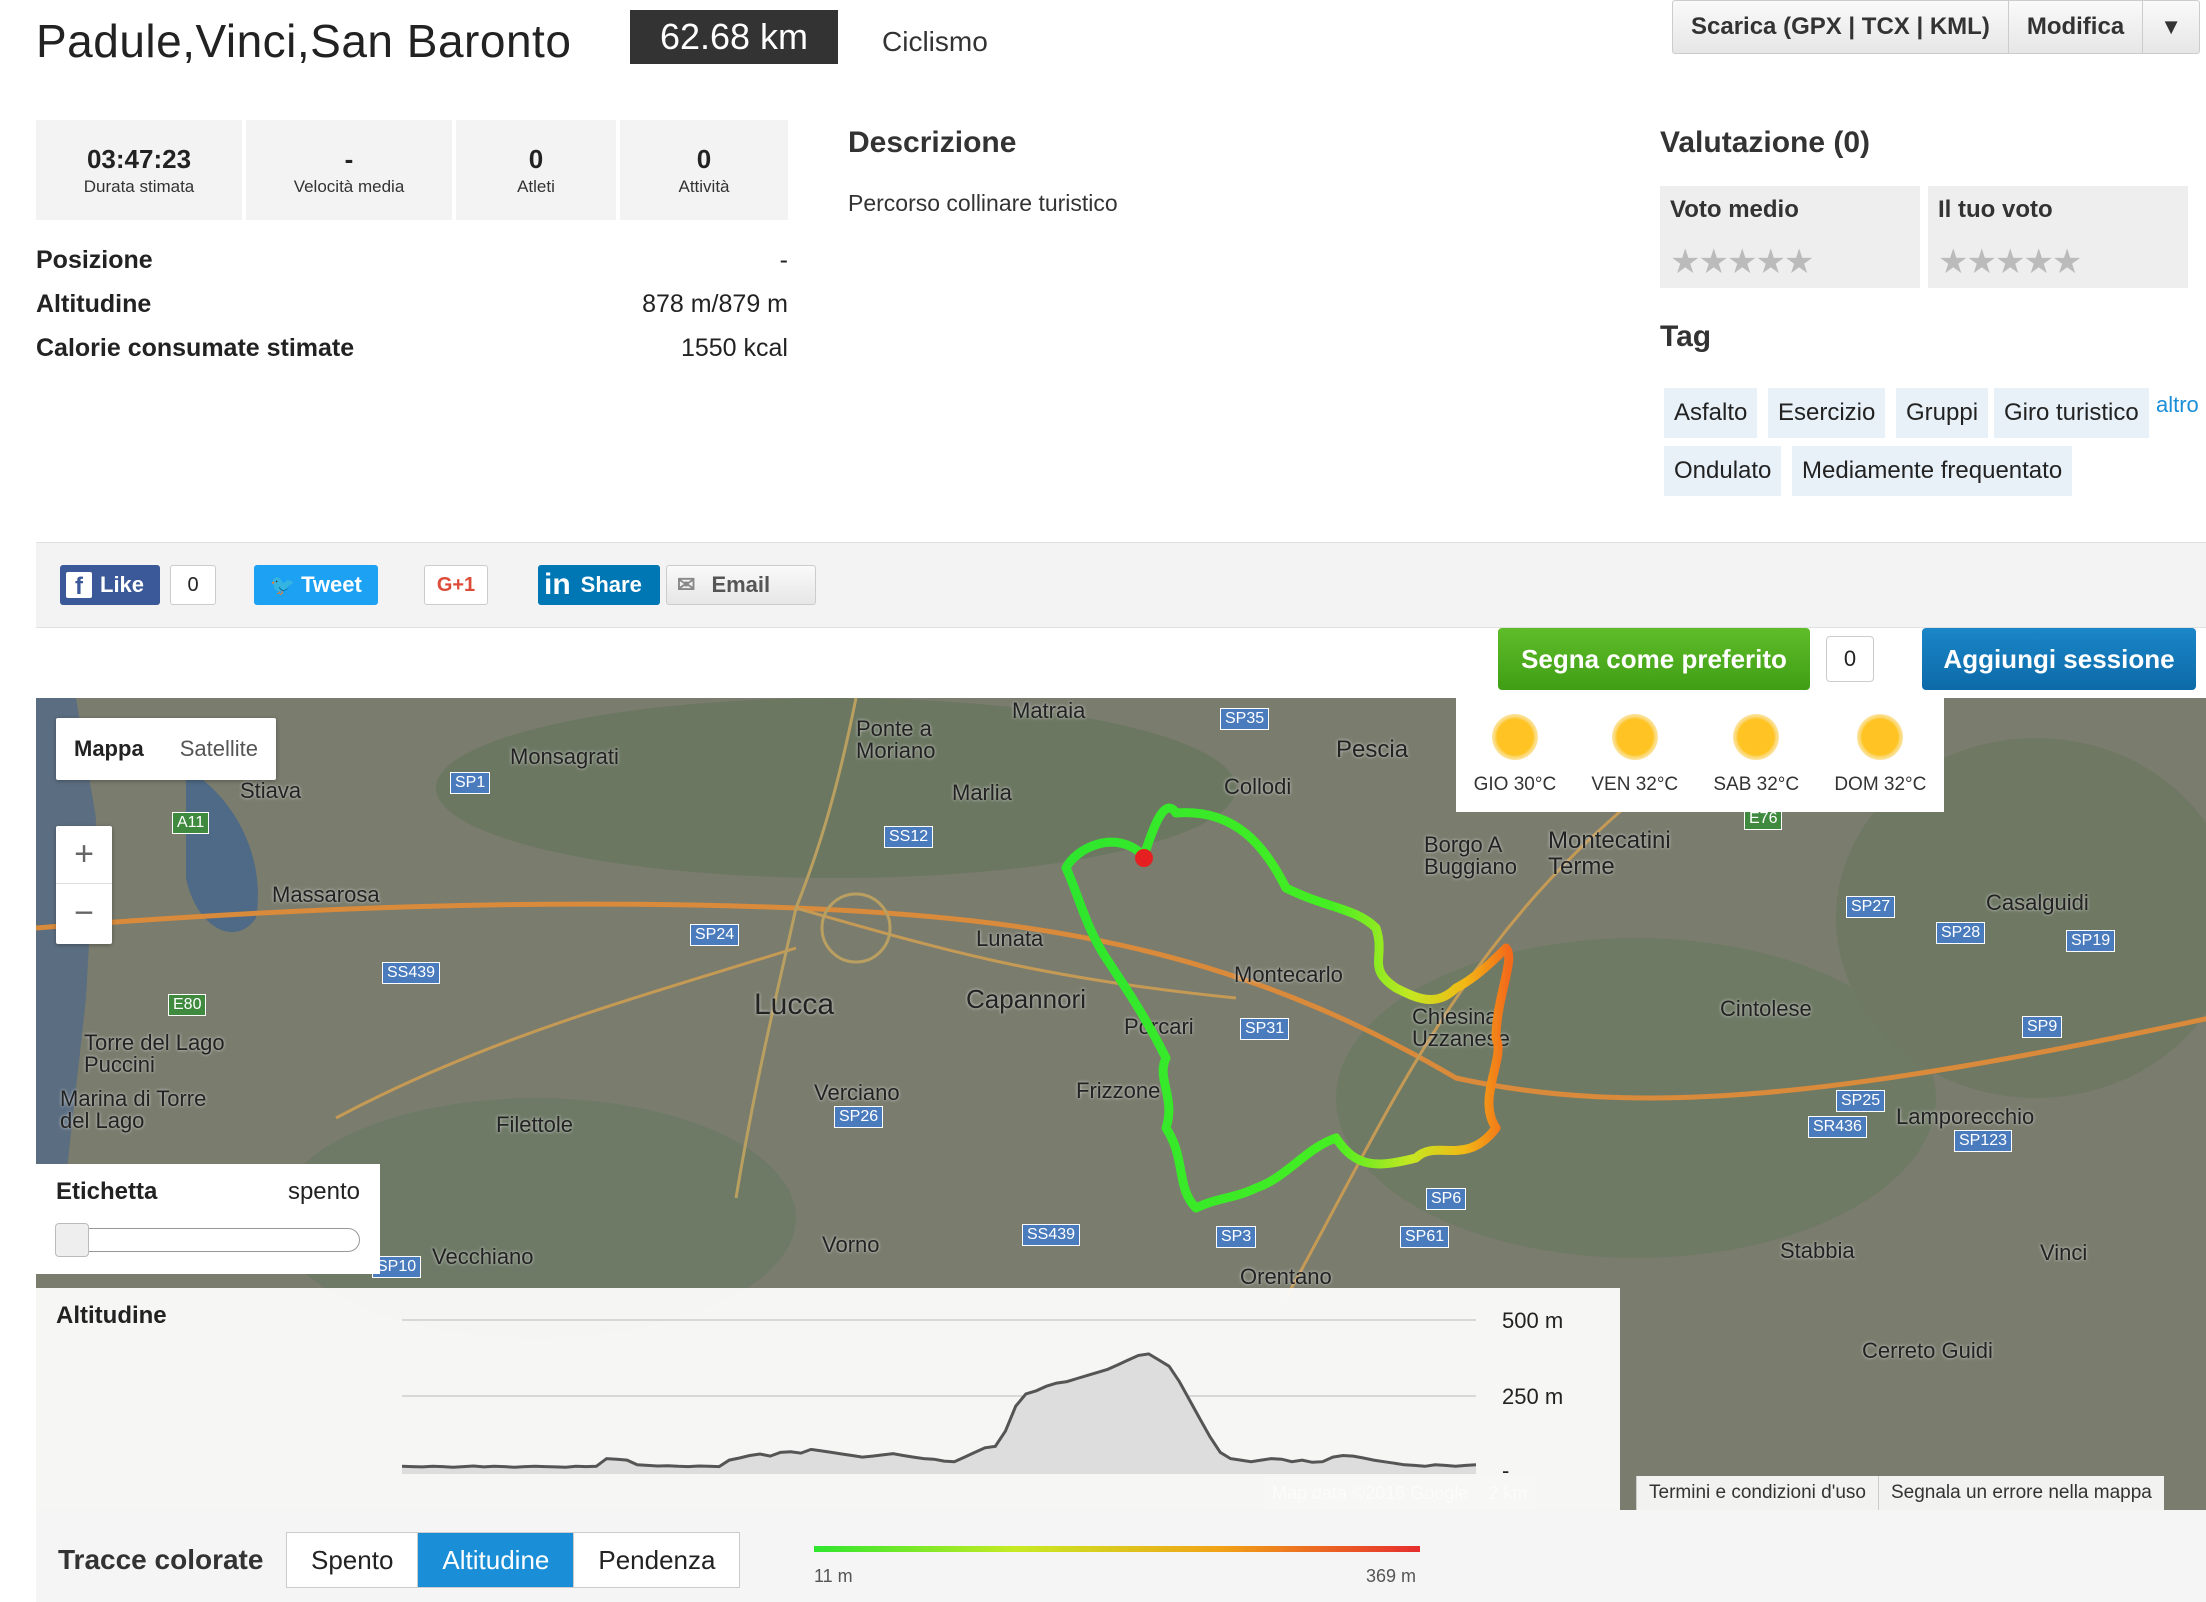  Describe the element at coordinates (1983, 1141) in the screenshot. I see `road-label: SP123` at that location.